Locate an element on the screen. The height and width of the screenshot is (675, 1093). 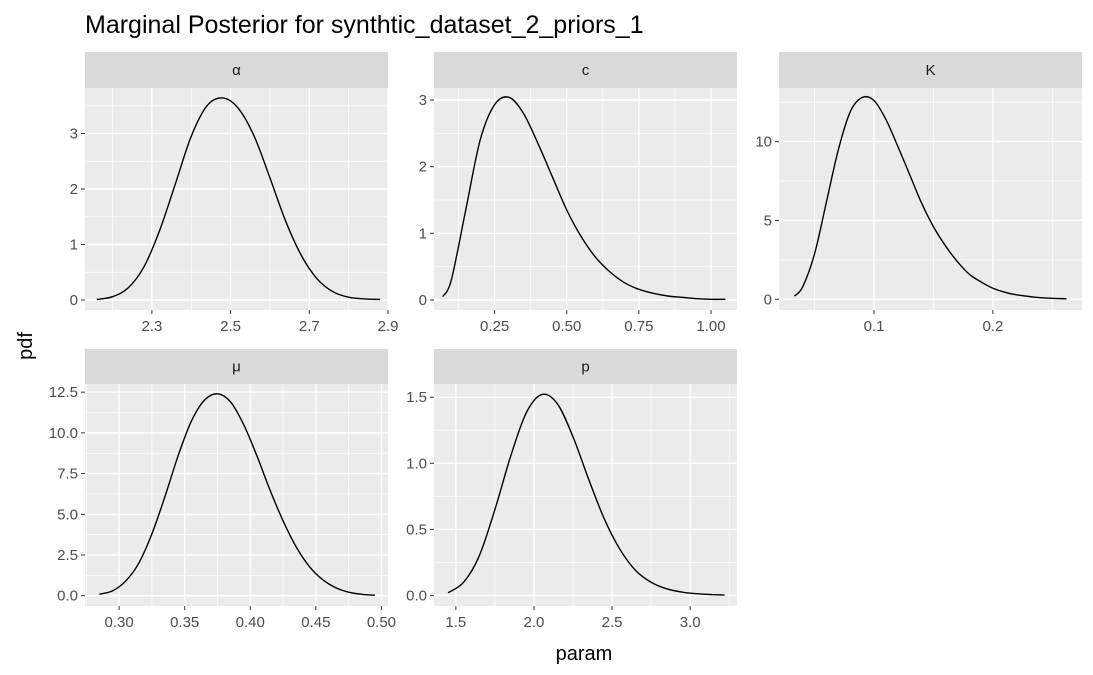
x-tick-label: 3.0 is located at coordinates (690, 622).